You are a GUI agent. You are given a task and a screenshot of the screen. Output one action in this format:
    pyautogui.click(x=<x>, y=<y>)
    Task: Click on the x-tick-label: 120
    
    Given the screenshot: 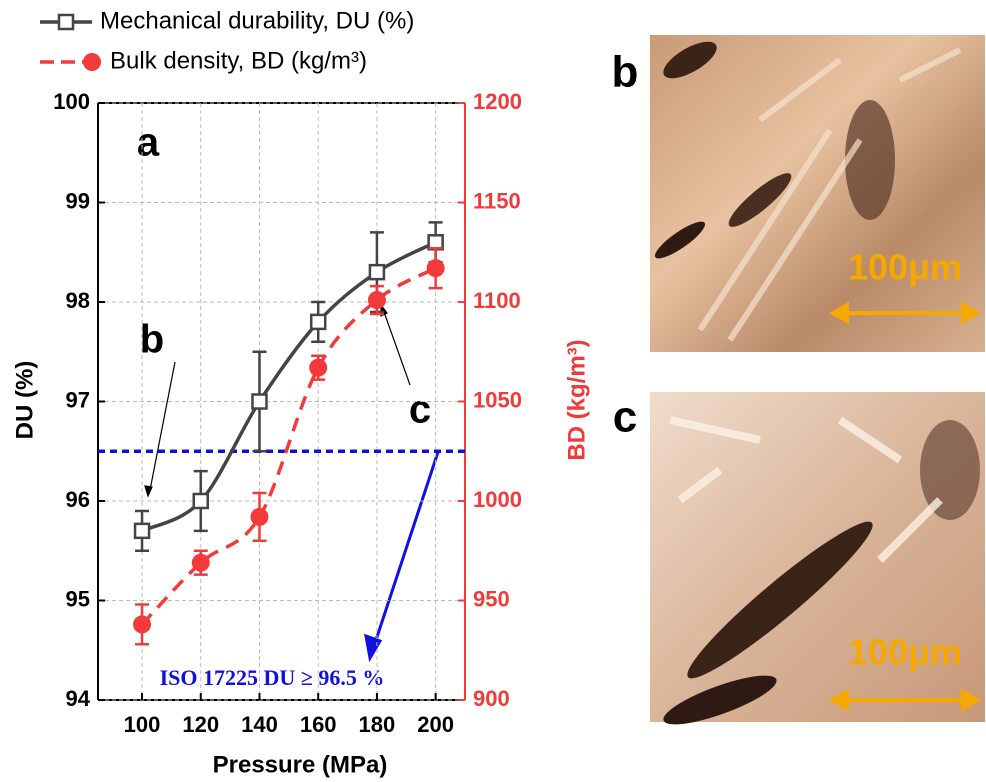 What is the action you would take?
    pyautogui.click(x=200, y=724)
    